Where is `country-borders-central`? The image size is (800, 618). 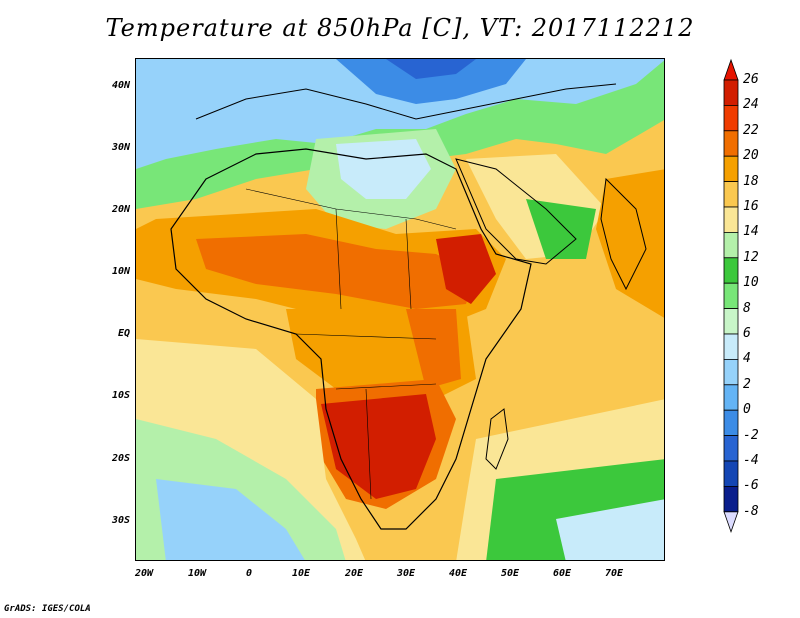 country-borders-central is located at coordinates (366, 354).